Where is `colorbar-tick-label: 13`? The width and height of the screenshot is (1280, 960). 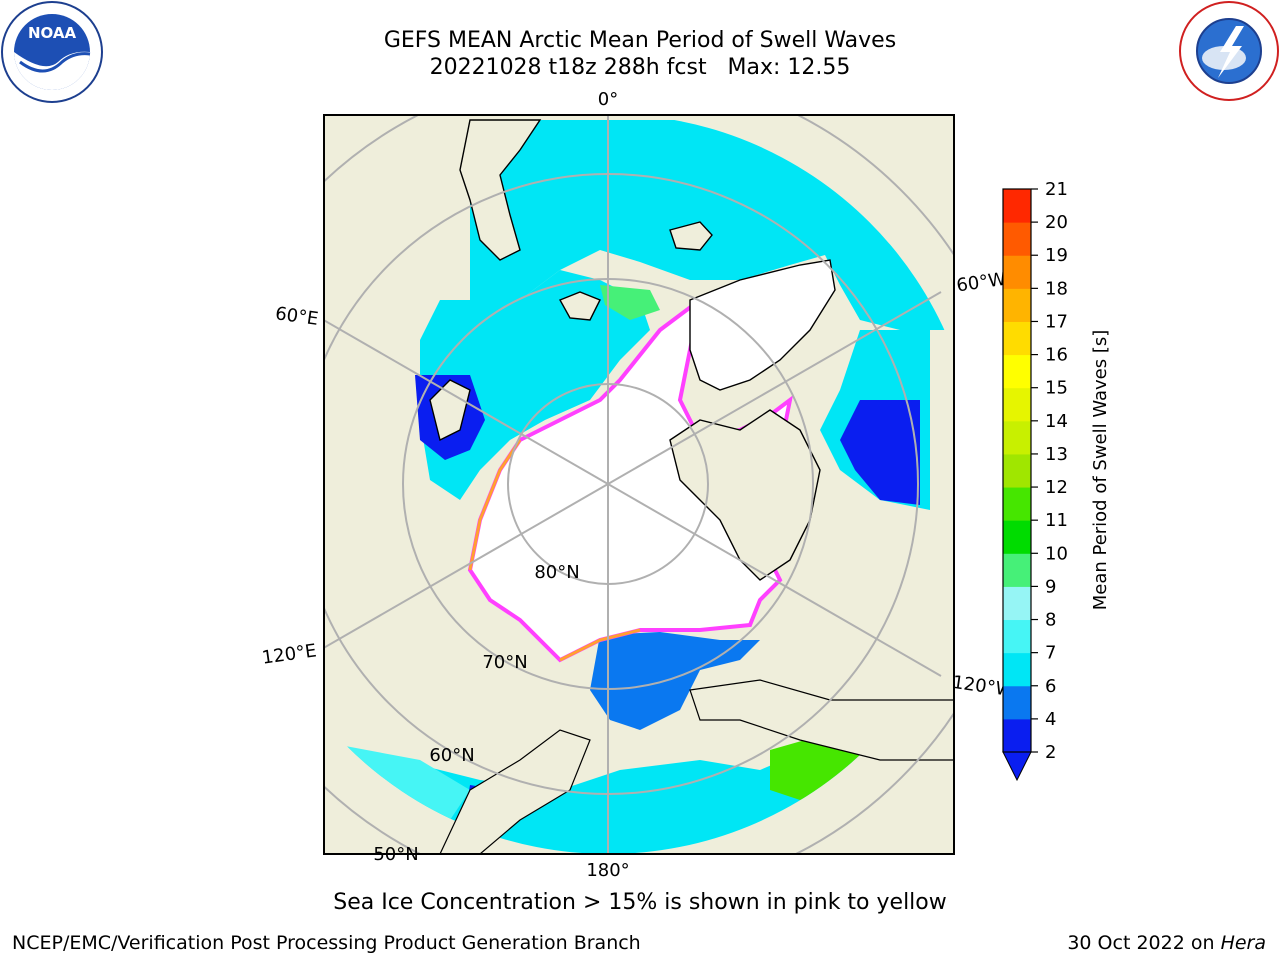
colorbar-tick-label: 13 is located at coordinates (1056, 454).